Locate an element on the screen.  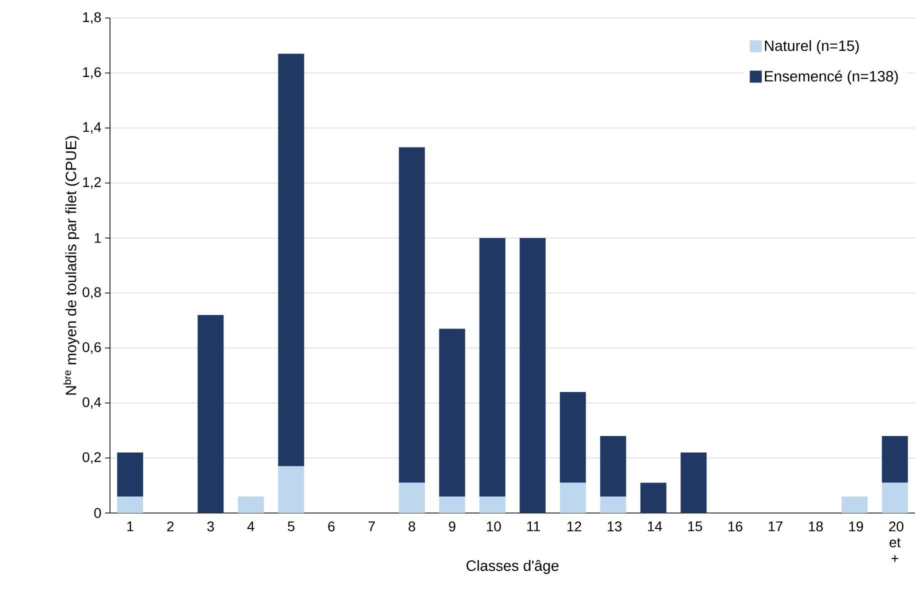
y-tick-label: 0,8 is located at coordinates (91, 293).